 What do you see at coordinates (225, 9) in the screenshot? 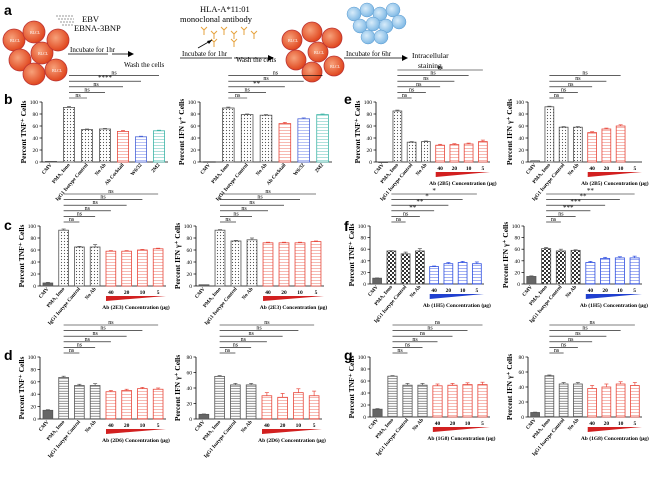
I see `antibody-name: HLA-A*11:01` at bounding box center [225, 9].